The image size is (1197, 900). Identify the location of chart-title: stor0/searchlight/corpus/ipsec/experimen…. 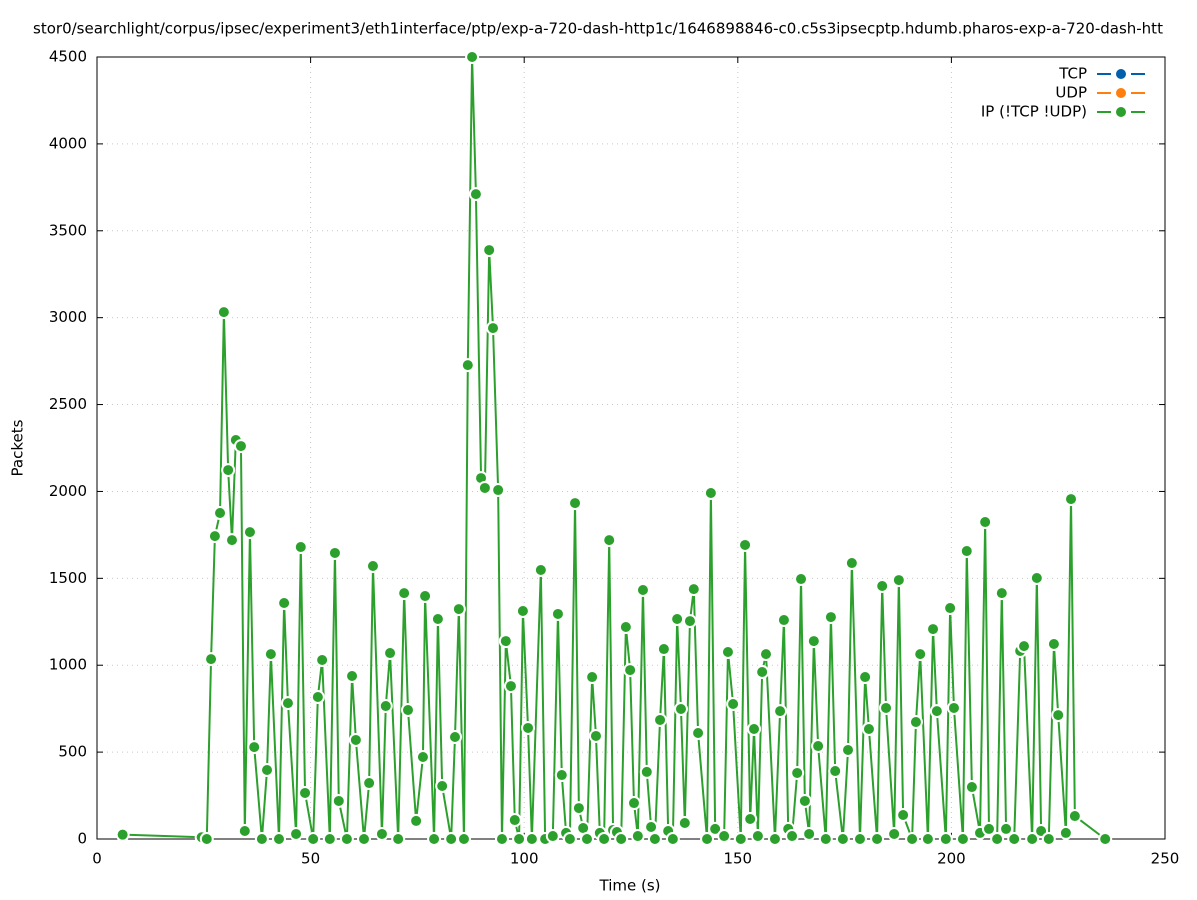
(598, 29).